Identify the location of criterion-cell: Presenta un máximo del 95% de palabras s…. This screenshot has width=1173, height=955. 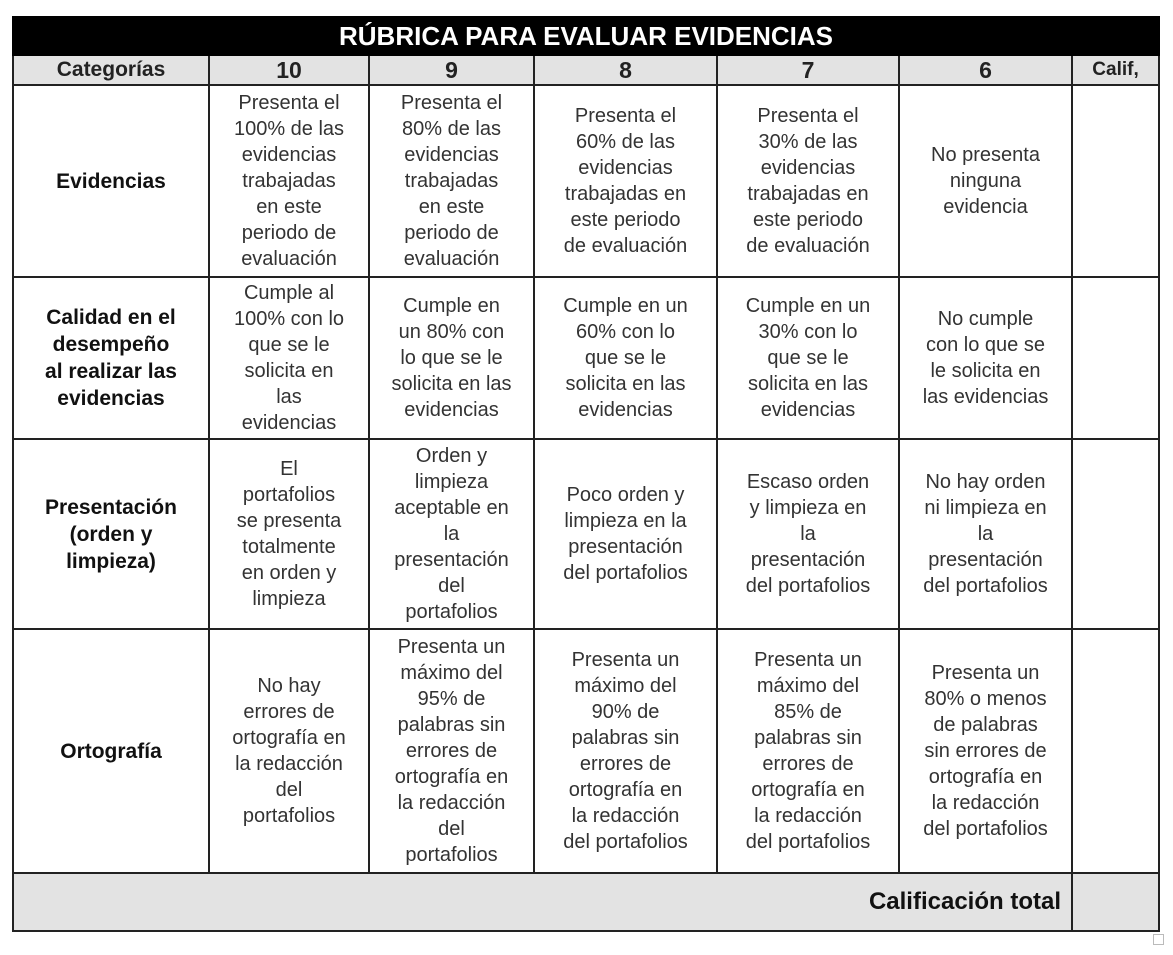
(451, 751).